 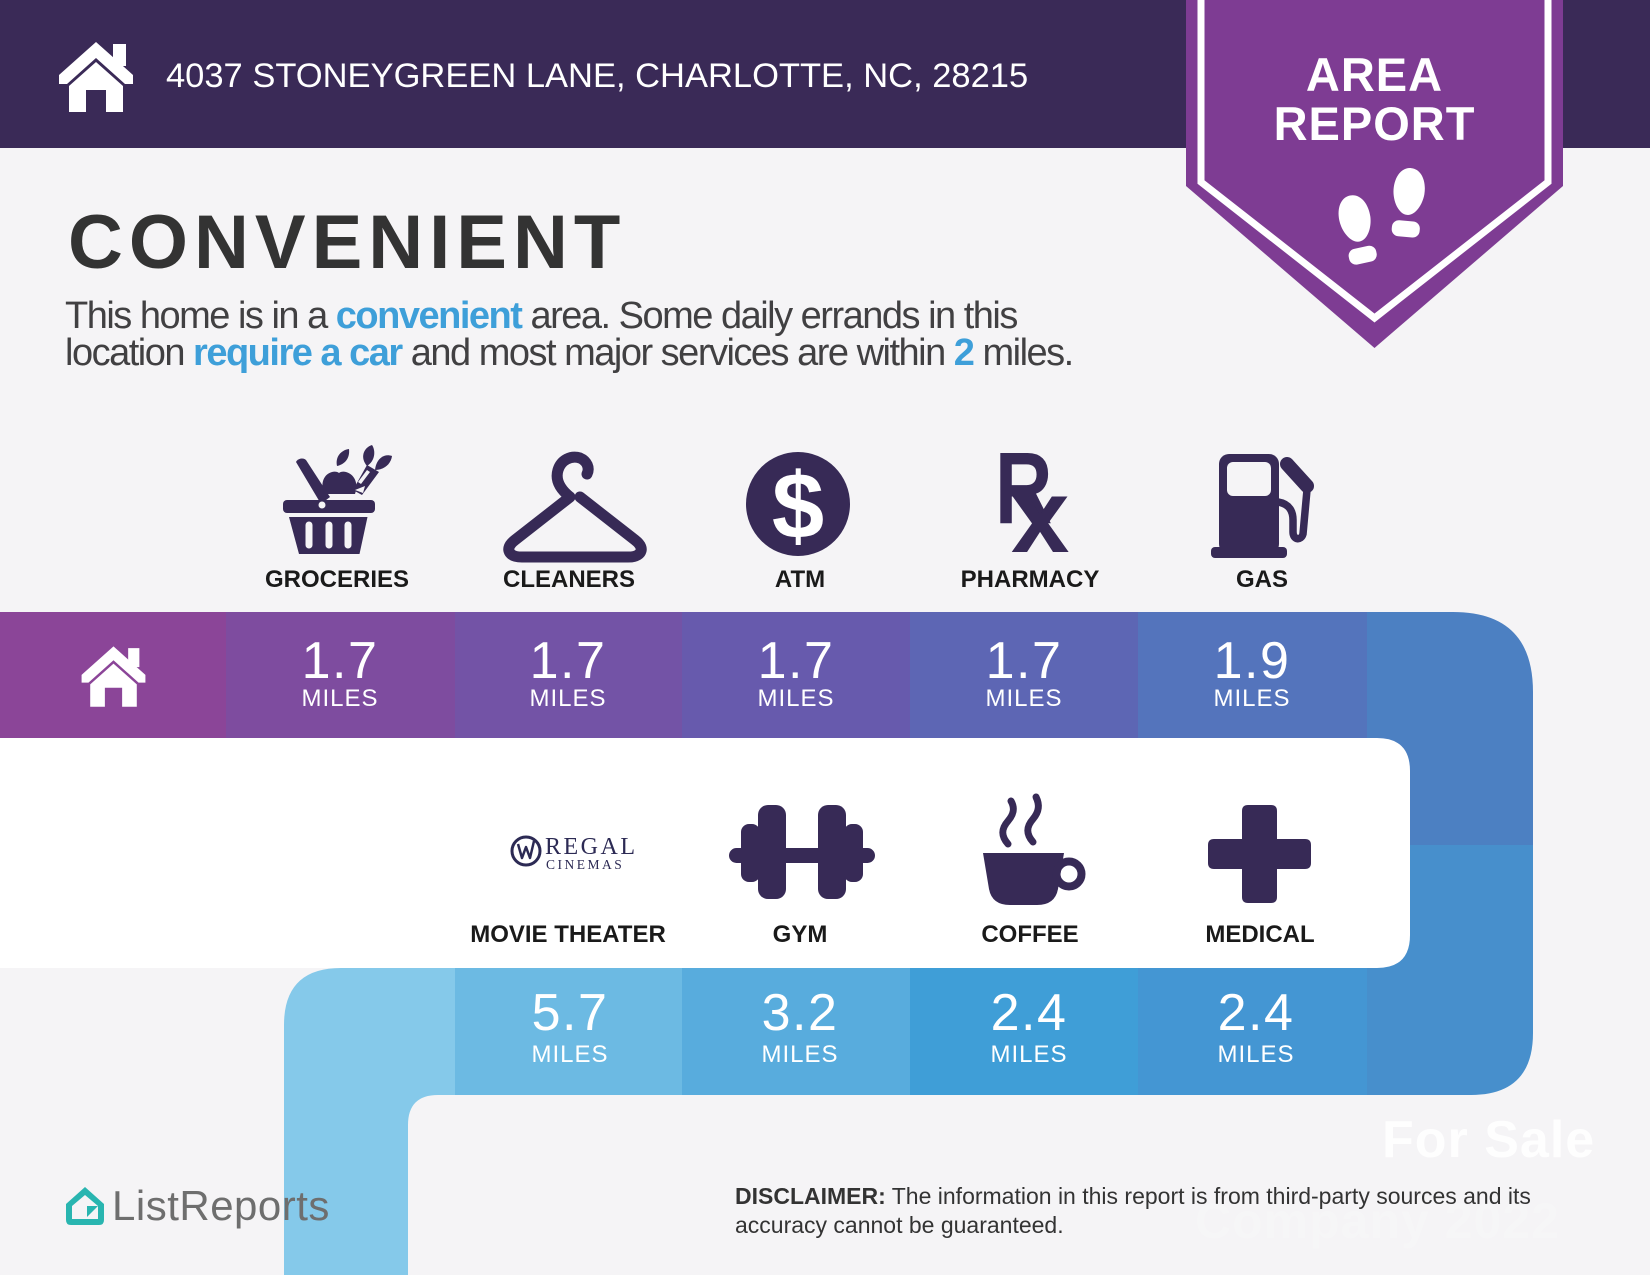 I want to click on svg-text: REGAL, so click(x=591, y=847).